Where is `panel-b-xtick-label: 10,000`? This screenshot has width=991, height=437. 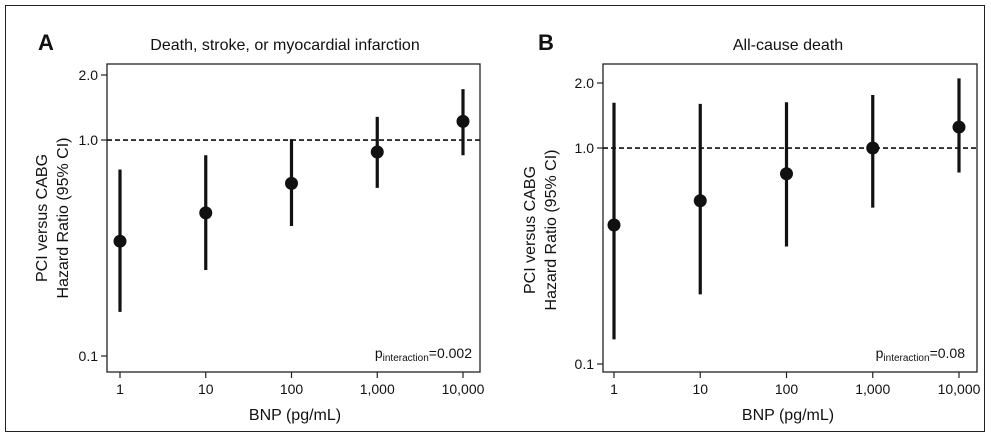
panel-b-xtick-label: 10,000 is located at coordinates (959, 389).